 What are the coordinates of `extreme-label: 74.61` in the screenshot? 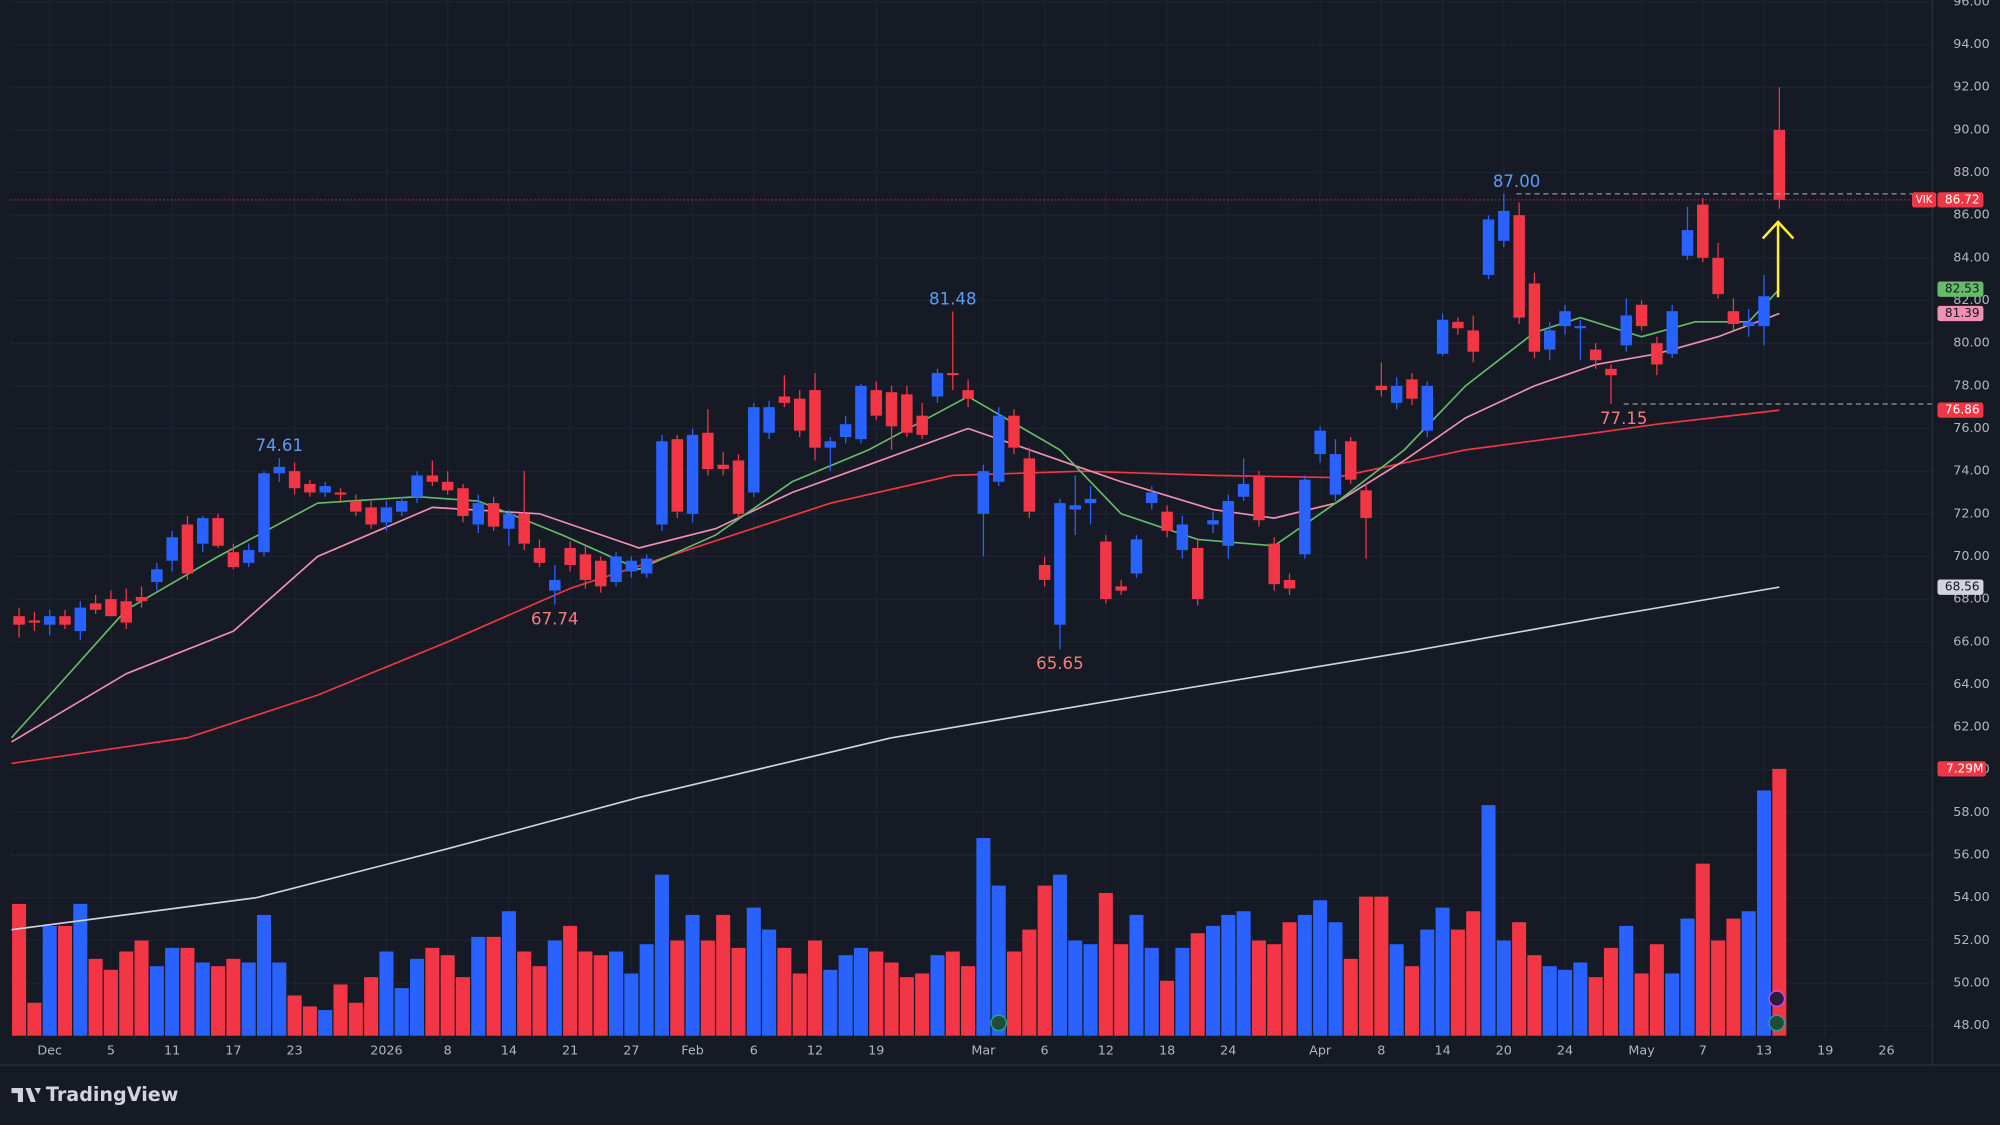 It's located at (279, 445).